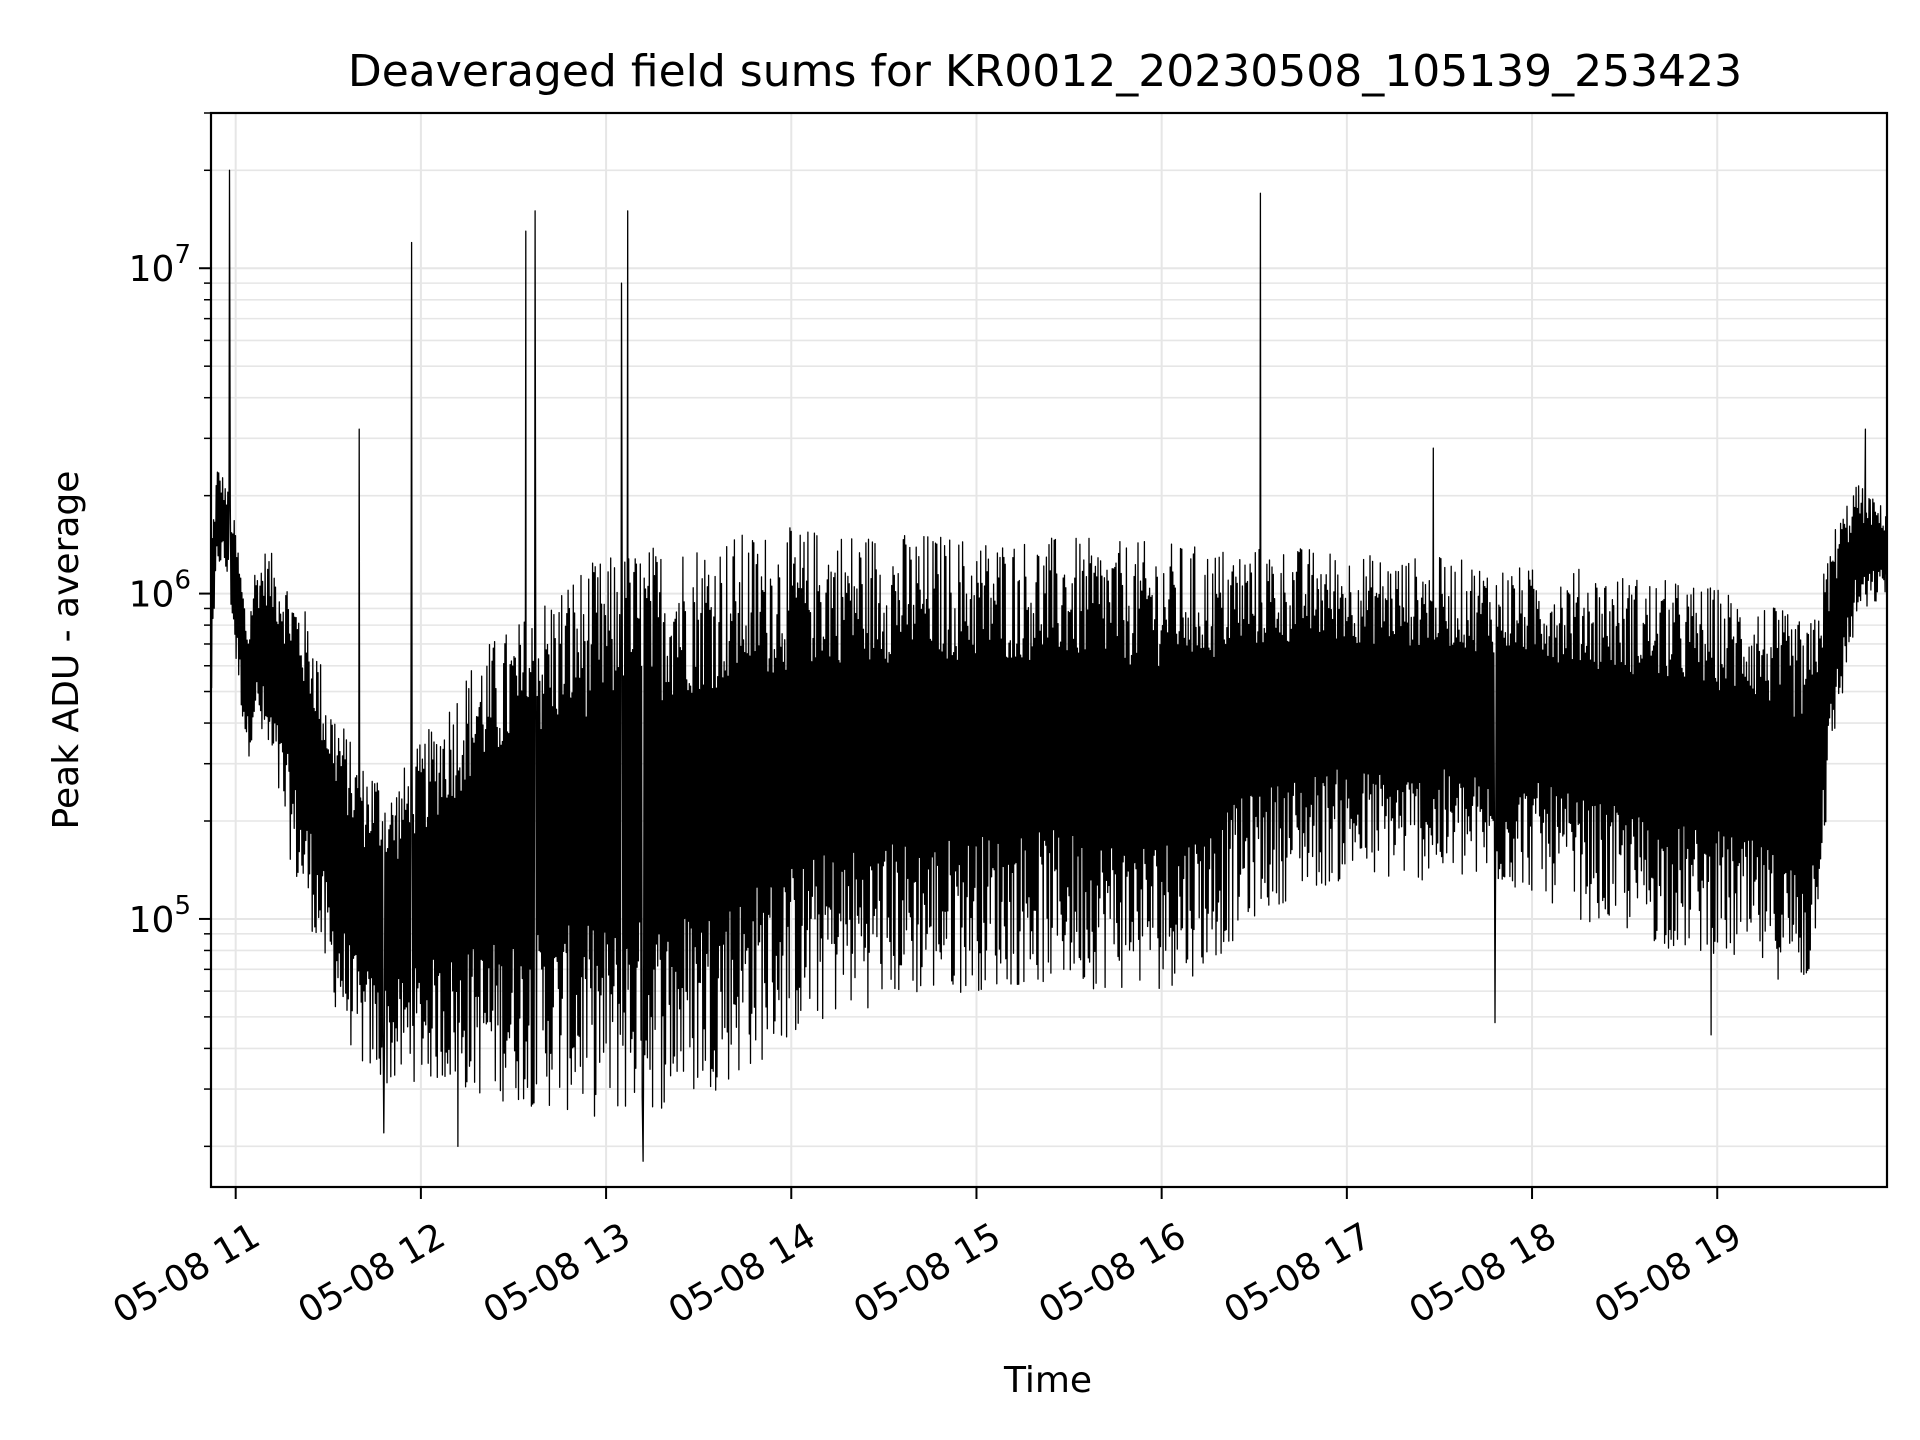 This screenshot has height=1440, width=1920. What do you see at coordinates (186, 1273) in the screenshot?
I see `x-tick-label: 05-08 11` at bounding box center [186, 1273].